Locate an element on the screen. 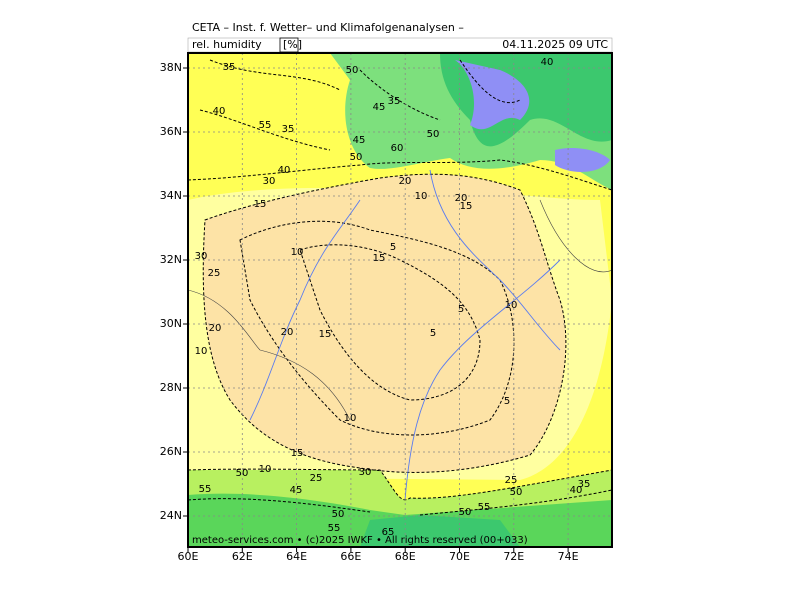  lat-tick-label: 30N is located at coordinates (171, 323).